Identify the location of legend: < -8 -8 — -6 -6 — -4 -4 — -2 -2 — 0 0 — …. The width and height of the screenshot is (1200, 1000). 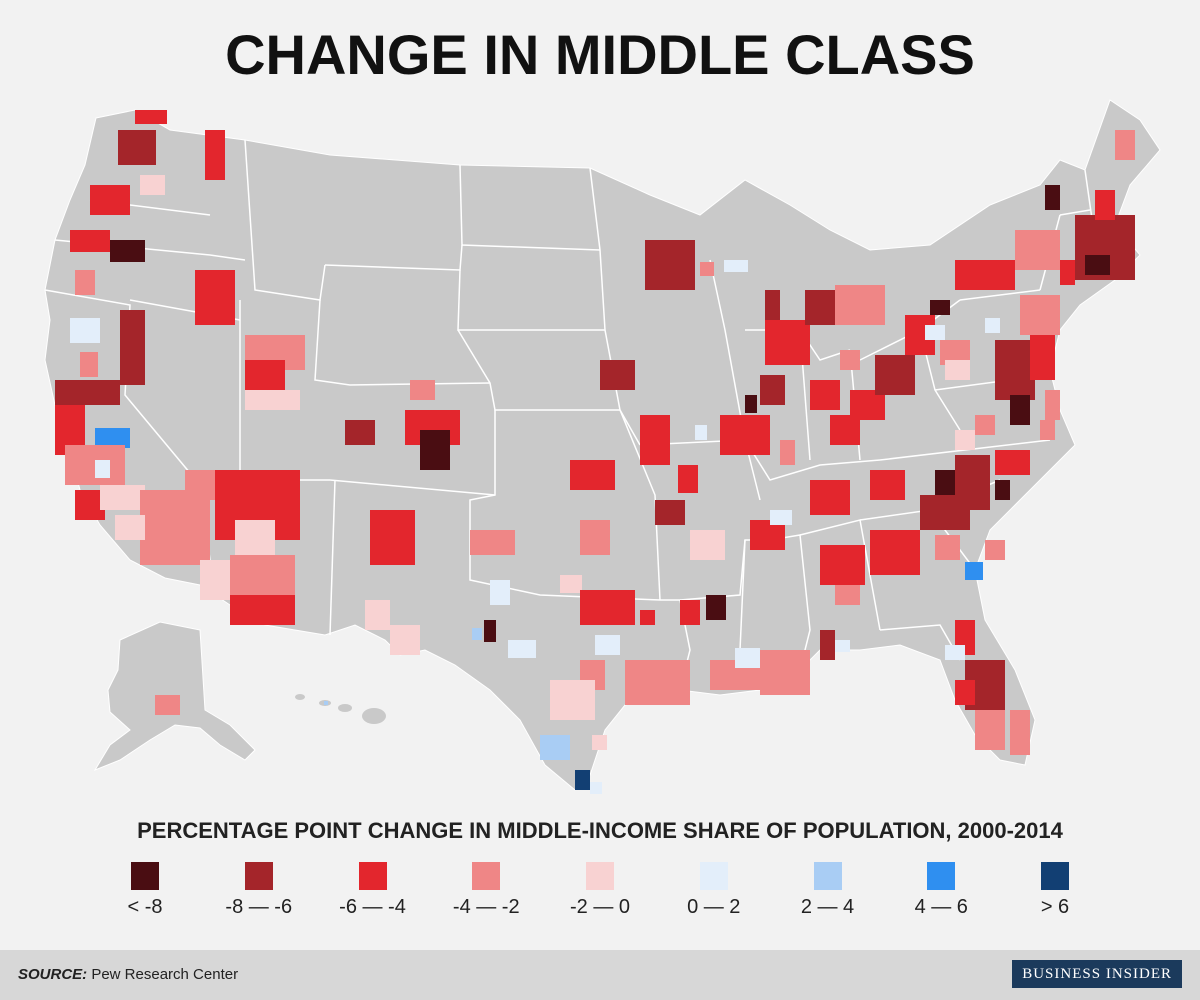
(600, 892).